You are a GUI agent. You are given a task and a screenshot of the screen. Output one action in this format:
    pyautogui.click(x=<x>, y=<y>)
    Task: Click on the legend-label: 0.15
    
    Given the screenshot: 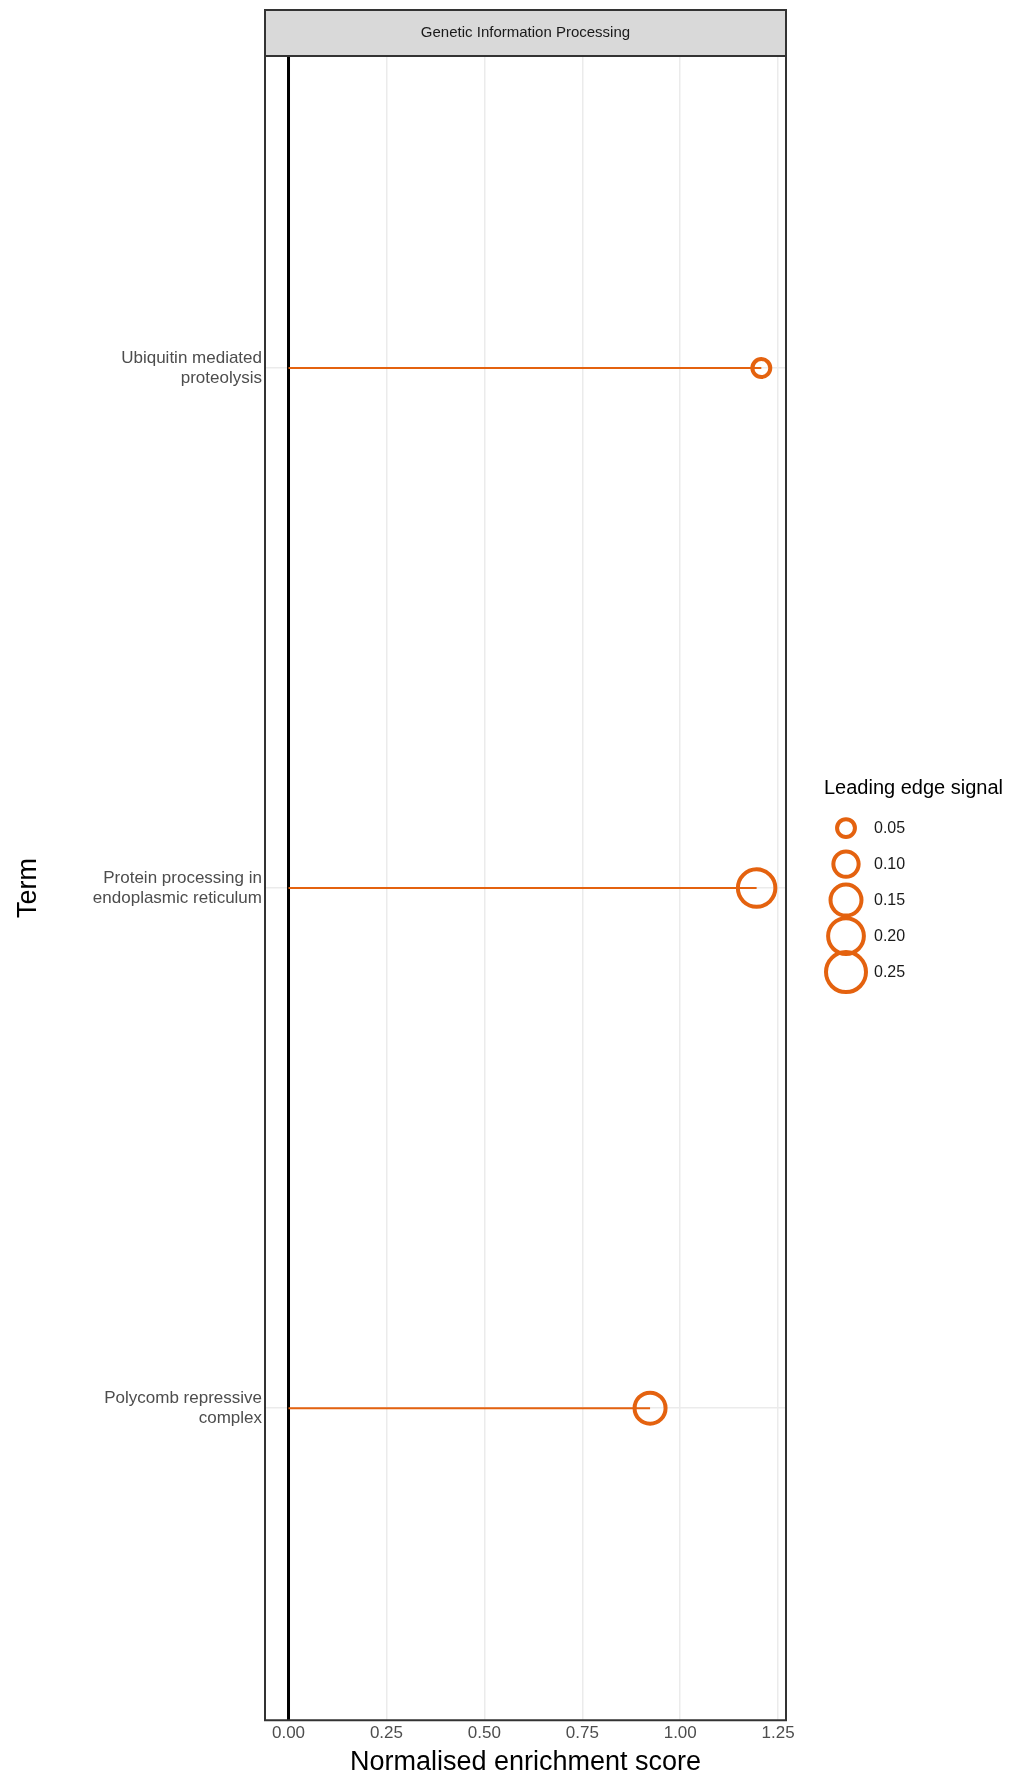 What is the action you would take?
    pyautogui.click(x=890, y=899)
    